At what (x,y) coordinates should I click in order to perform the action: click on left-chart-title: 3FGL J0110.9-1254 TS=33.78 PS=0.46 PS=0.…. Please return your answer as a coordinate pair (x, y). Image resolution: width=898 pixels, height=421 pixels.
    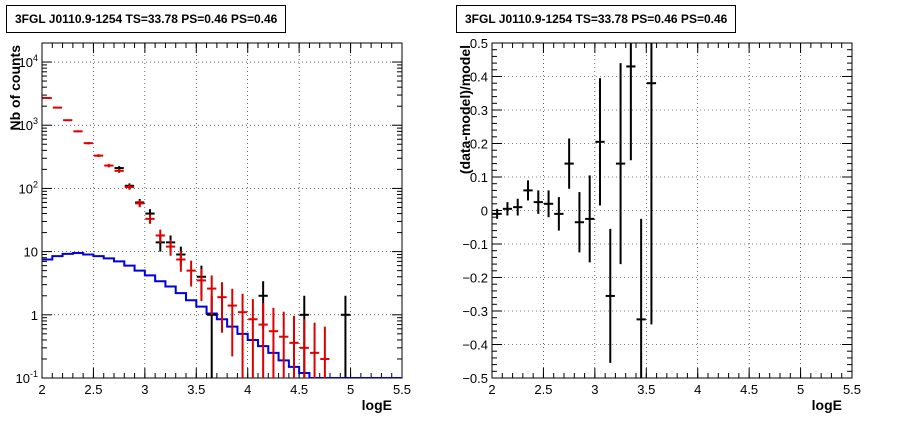
    Looking at the image, I should click on (146, 19).